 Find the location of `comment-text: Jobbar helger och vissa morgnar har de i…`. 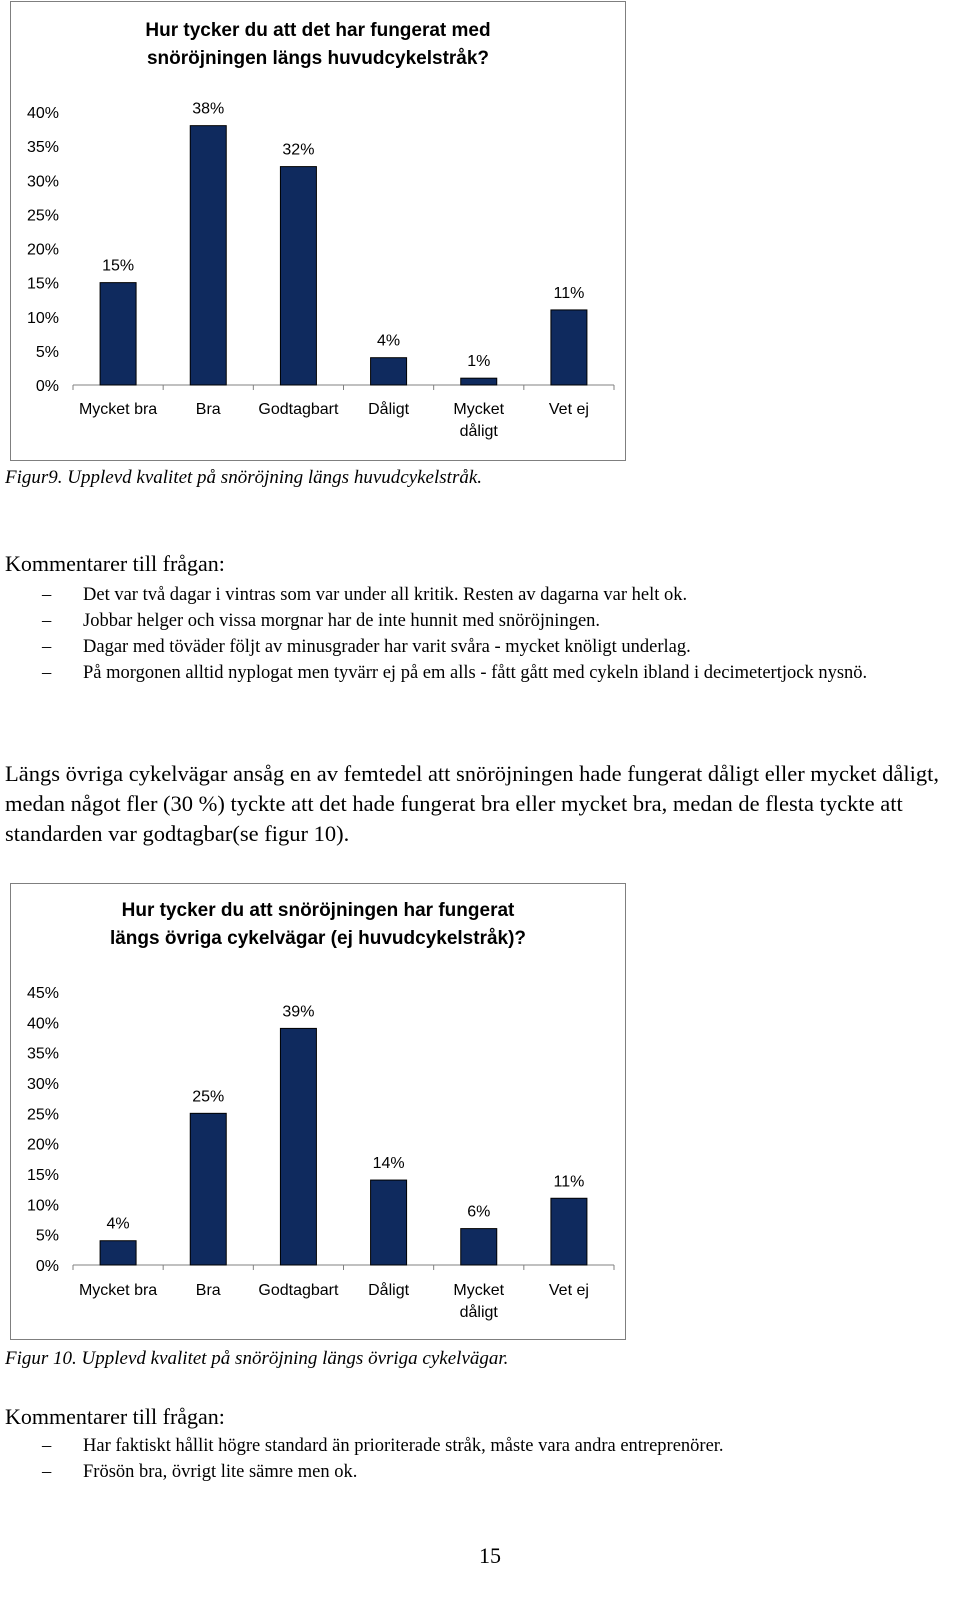

comment-text: Jobbar helger och vissa morgnar har de i… is located at coordinates (342, 621).